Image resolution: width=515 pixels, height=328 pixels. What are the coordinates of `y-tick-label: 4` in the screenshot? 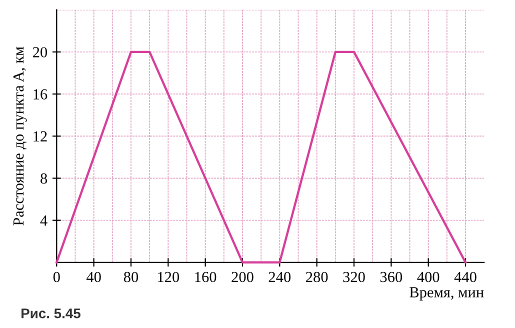 It's located at (44, 221).